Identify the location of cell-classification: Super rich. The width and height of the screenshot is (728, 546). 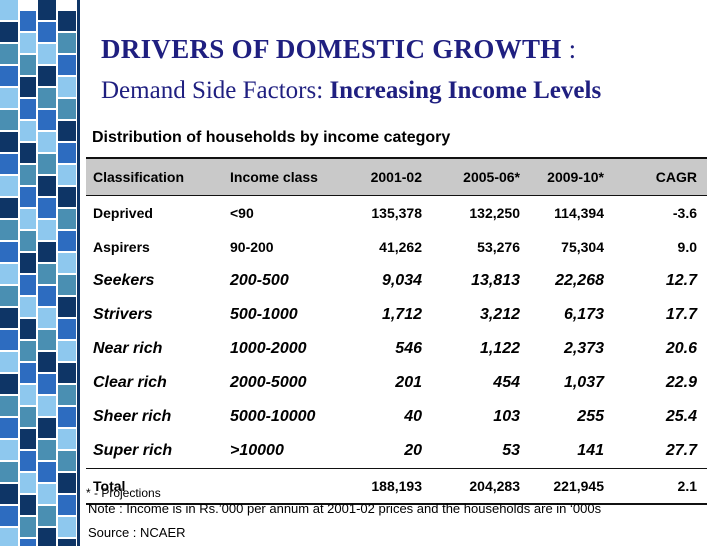
(133, 450).